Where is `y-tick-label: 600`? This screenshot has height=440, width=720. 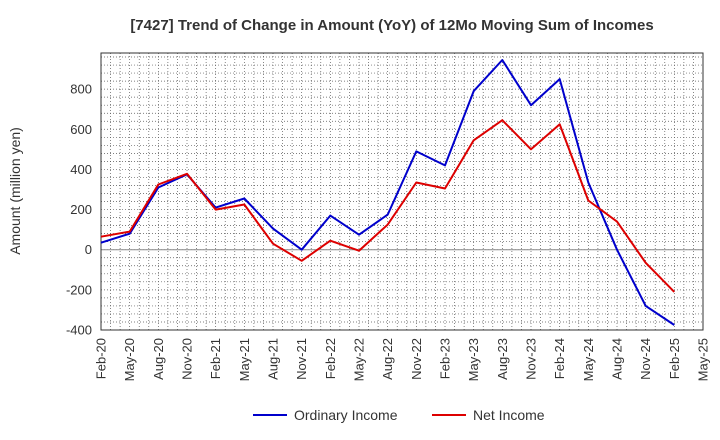
y-tick-label: 600 is located at coordinates (81, 129).